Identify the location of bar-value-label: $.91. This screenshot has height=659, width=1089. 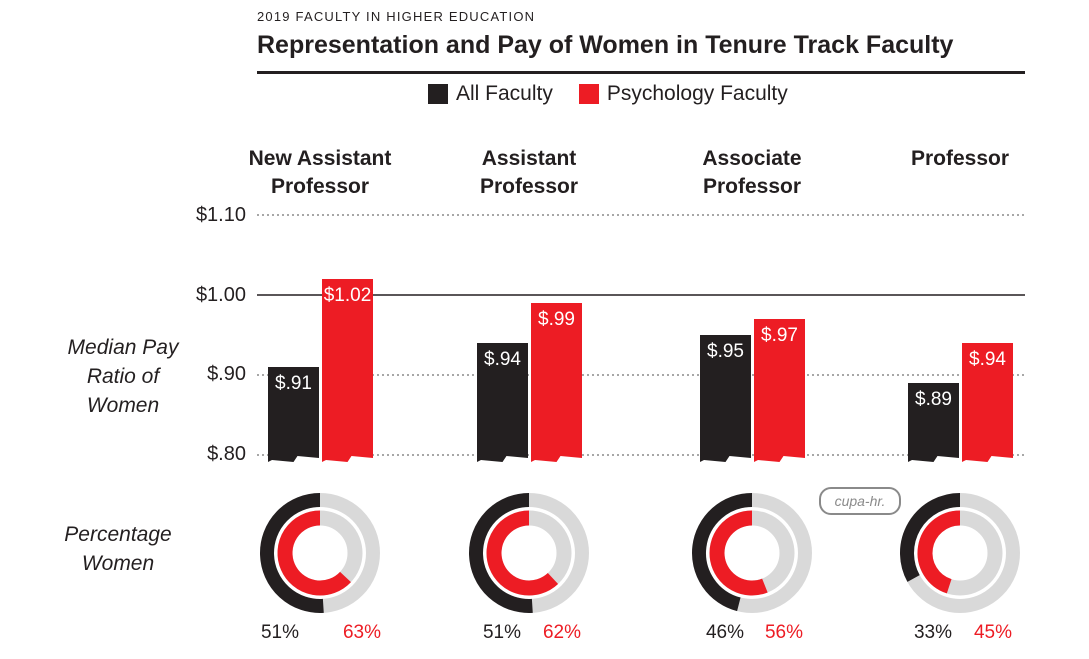
(293, 383).